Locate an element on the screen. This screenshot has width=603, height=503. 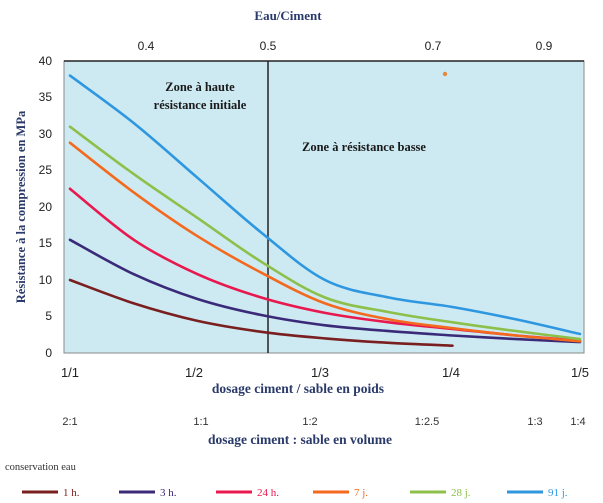
zone-left-label-line1: Zone à haute is located at coordinates (200, 87).